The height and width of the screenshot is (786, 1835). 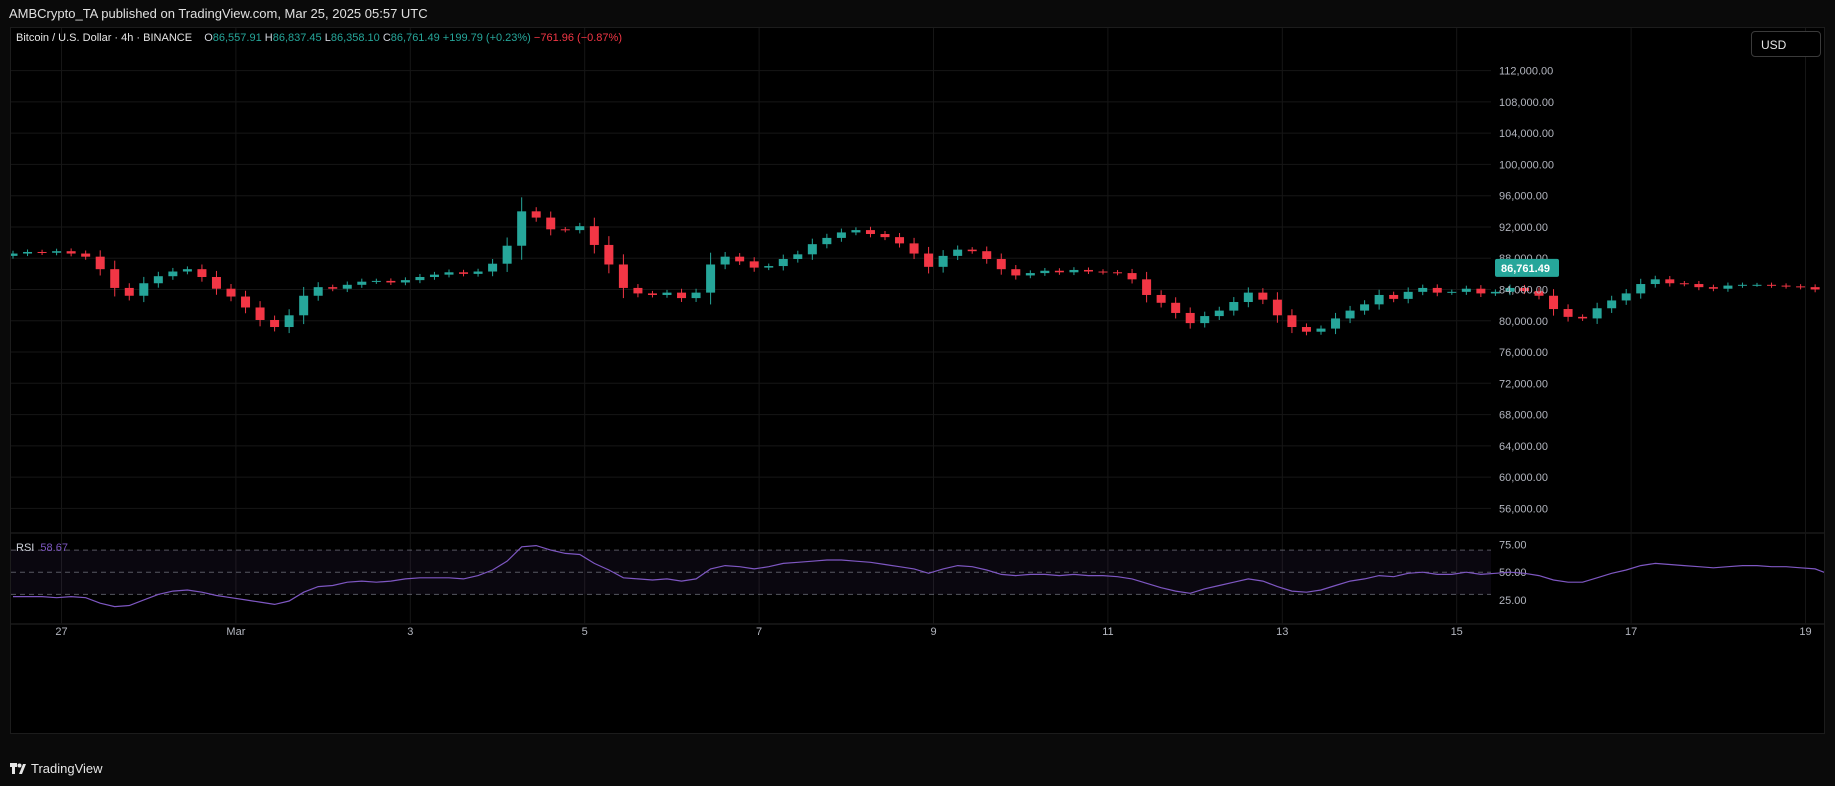 What do you see at coordinates (577, 38) in the screenshot?
I see `change-secondary-value: −761.96 (−0.87%)` at bounding box center [577, 38].